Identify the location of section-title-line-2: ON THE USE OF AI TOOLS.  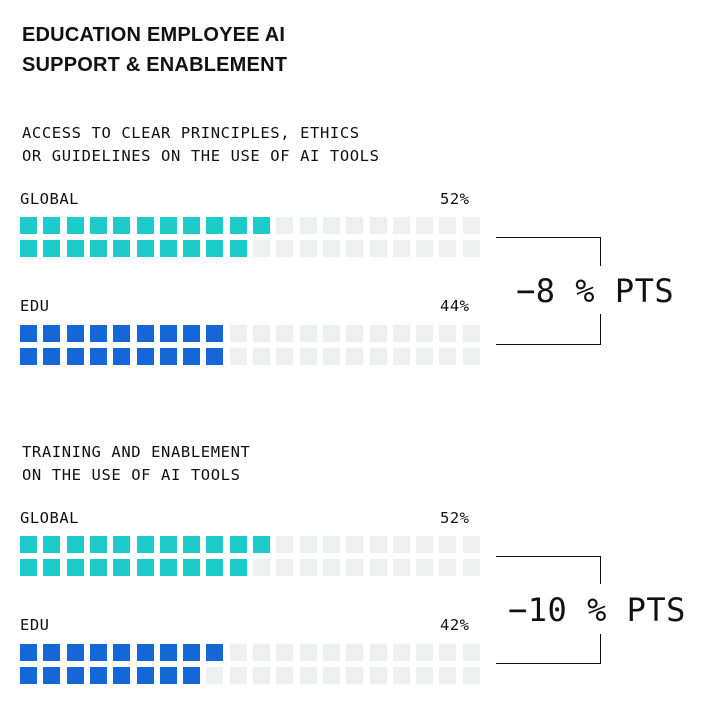
(131, 475).